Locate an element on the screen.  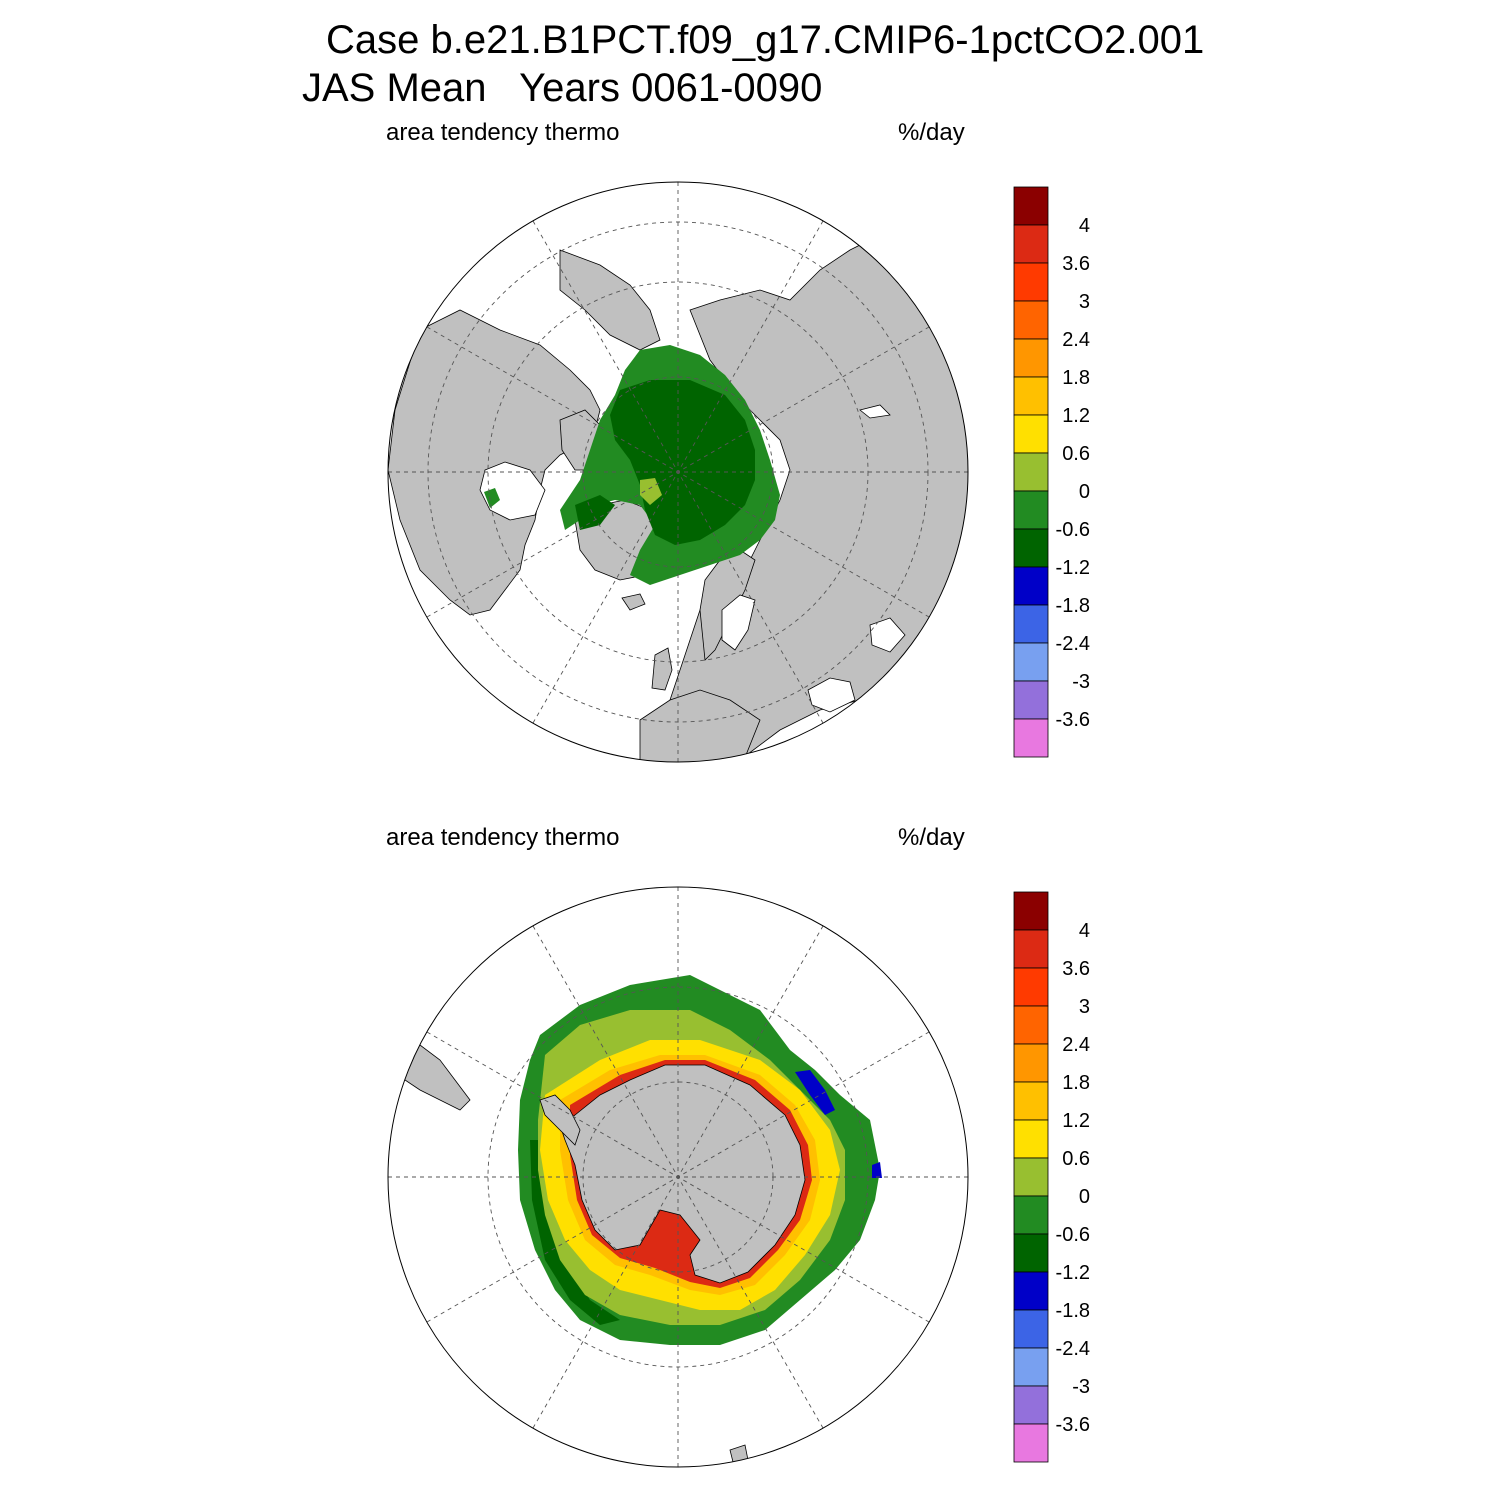
north-bay-far-east is located at coordinates (875, 411).